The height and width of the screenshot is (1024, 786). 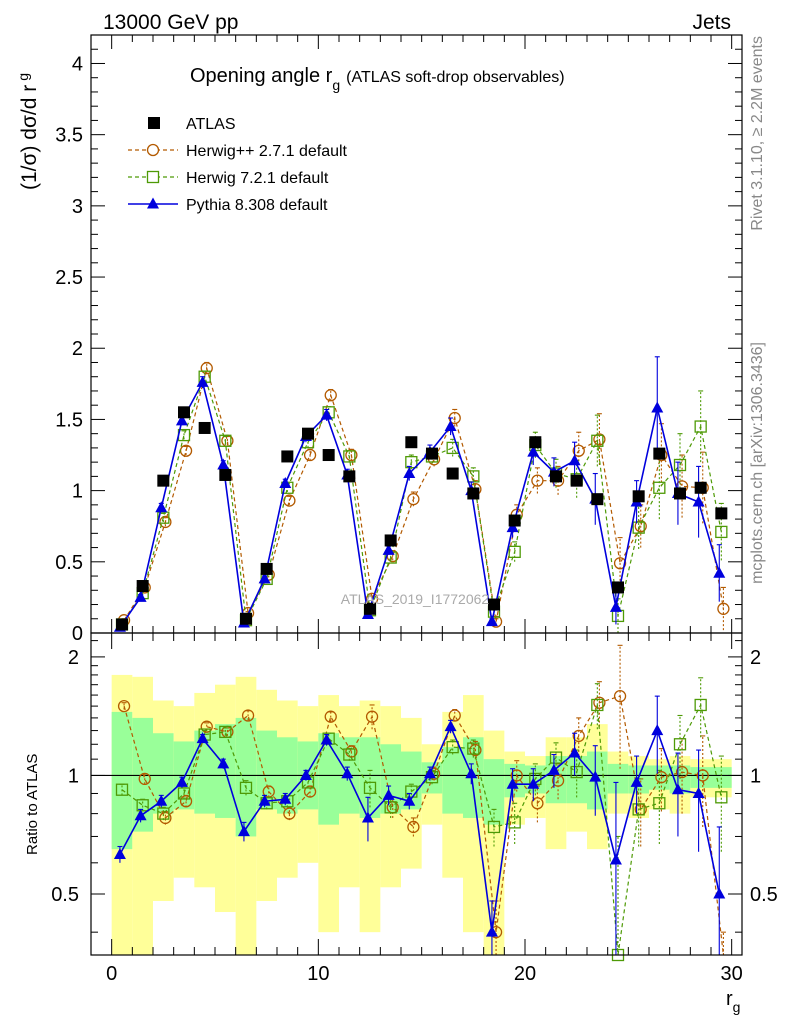 I want to click on legend-entry-atlas: ATLAS, so click(x=192, y=124).